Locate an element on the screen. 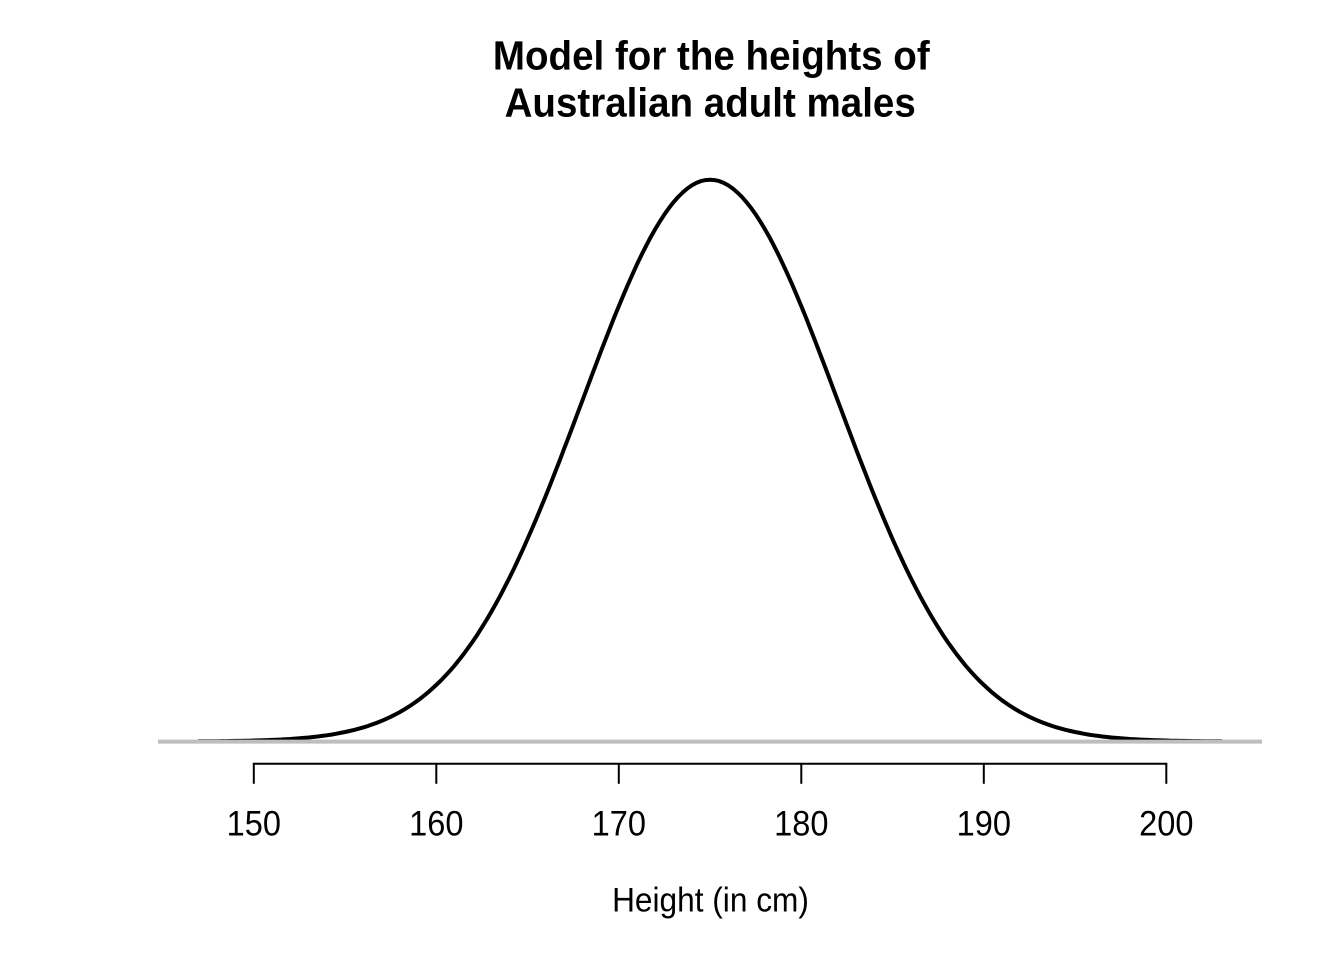  svg-text: Model for the heights of is located at coordinates (711, 56).